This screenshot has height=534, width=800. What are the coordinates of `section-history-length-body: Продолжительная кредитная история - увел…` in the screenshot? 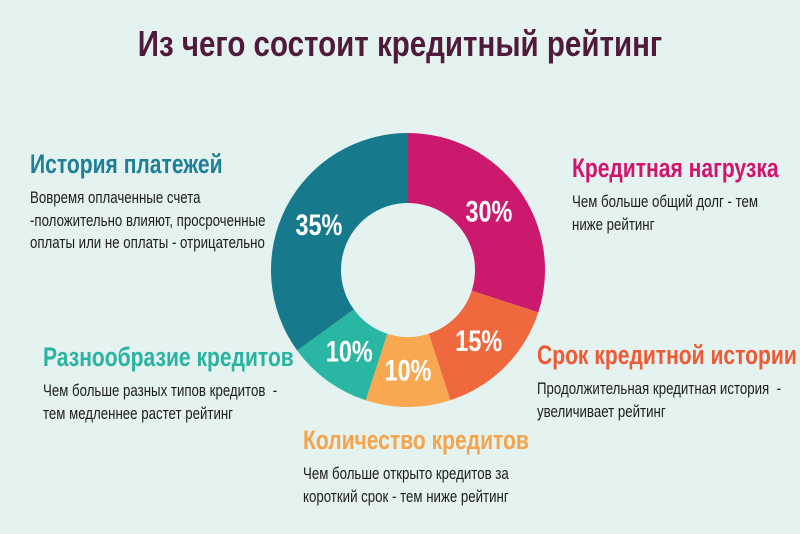 It's located at (659, 400).